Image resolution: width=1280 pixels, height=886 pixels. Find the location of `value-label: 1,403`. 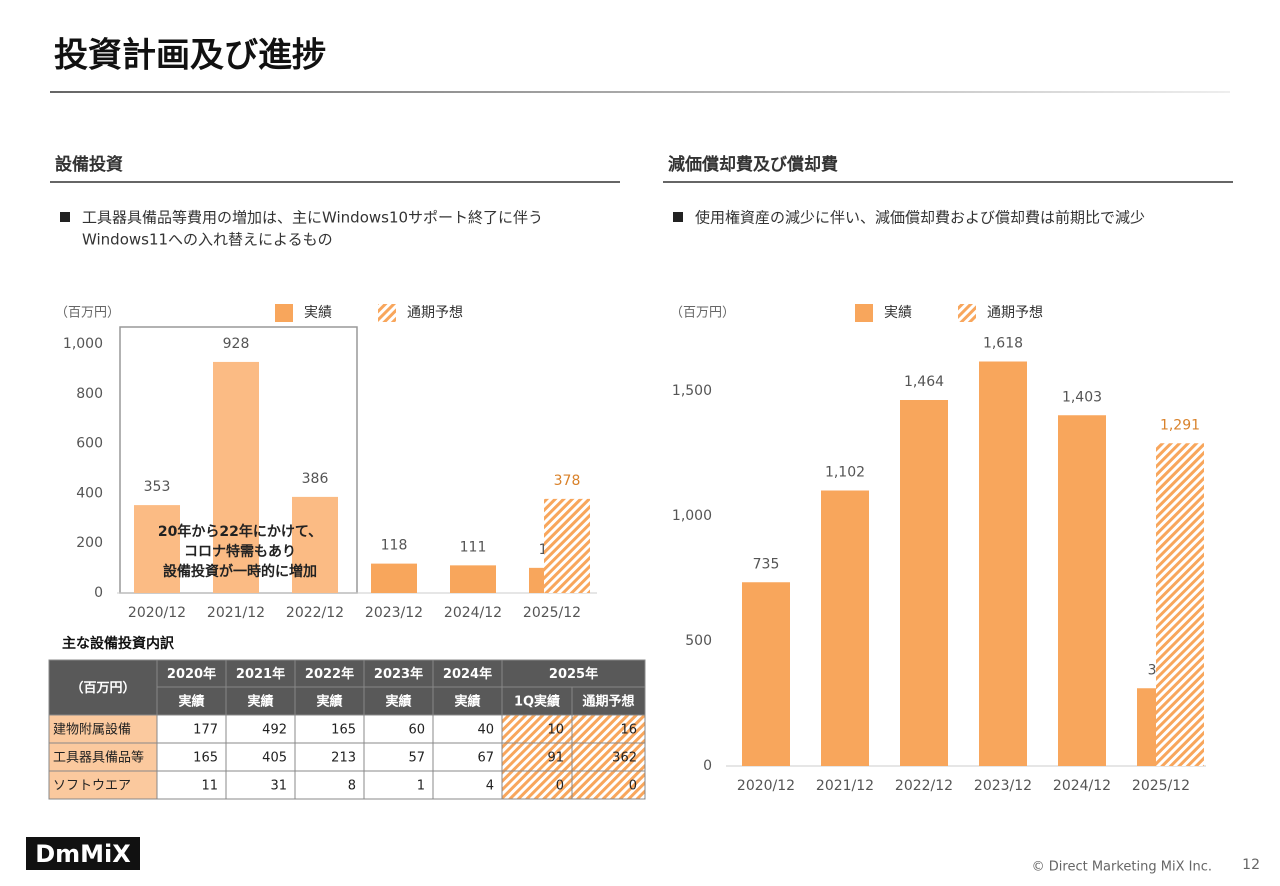

value-label: 1,403 is located at coordinates (1082, 397).